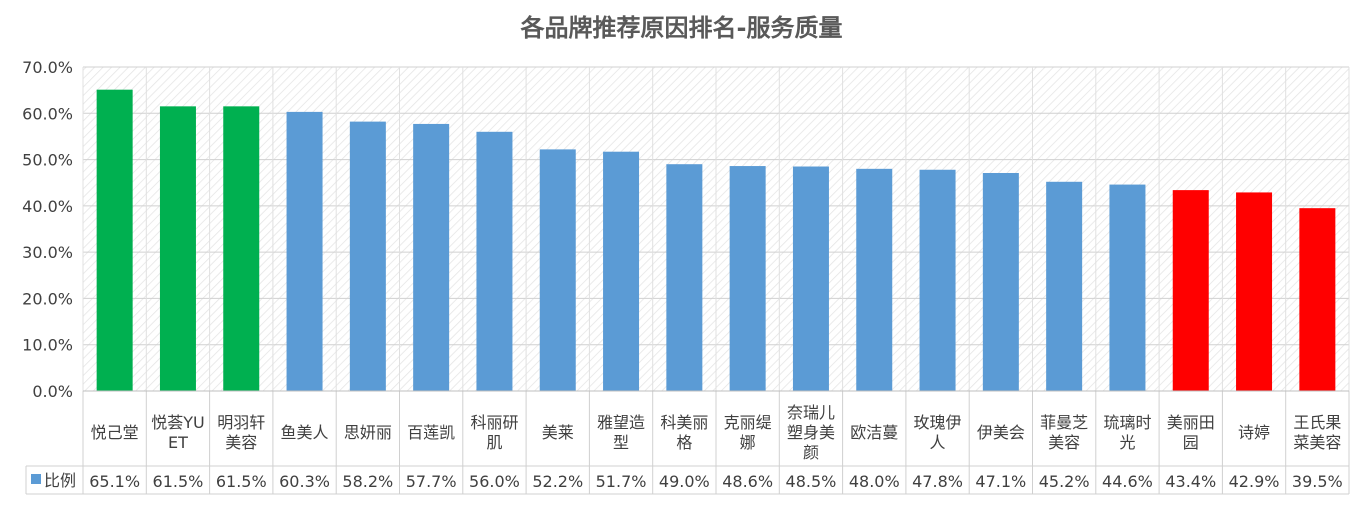  I want to click on y-tick-label: 40.0%, so click(47, 206).